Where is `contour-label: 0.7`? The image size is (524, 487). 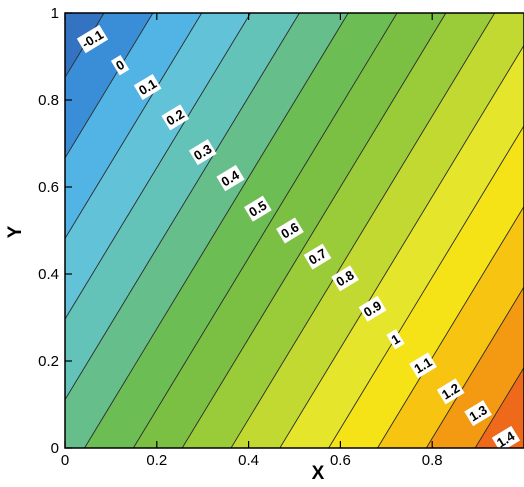 contour-label: 0.7 is located at coordinates (317, 256).